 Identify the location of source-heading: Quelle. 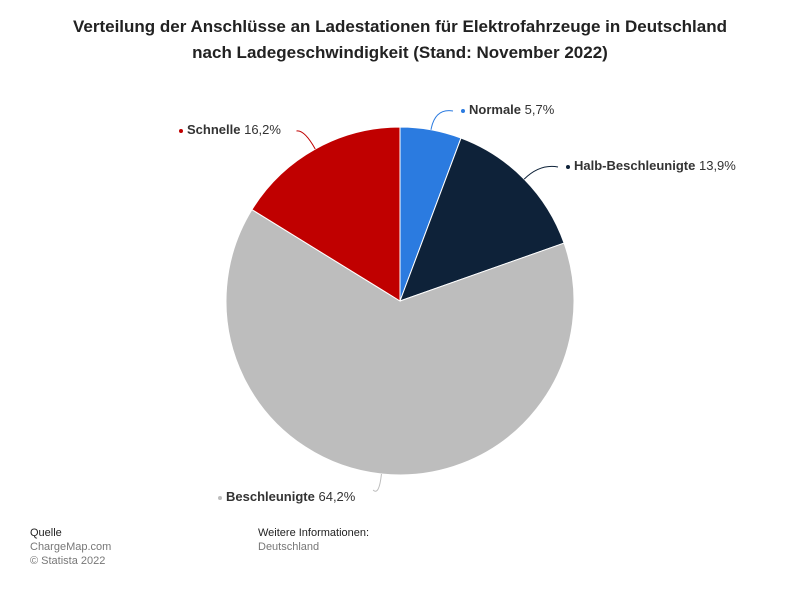
(46, 533).